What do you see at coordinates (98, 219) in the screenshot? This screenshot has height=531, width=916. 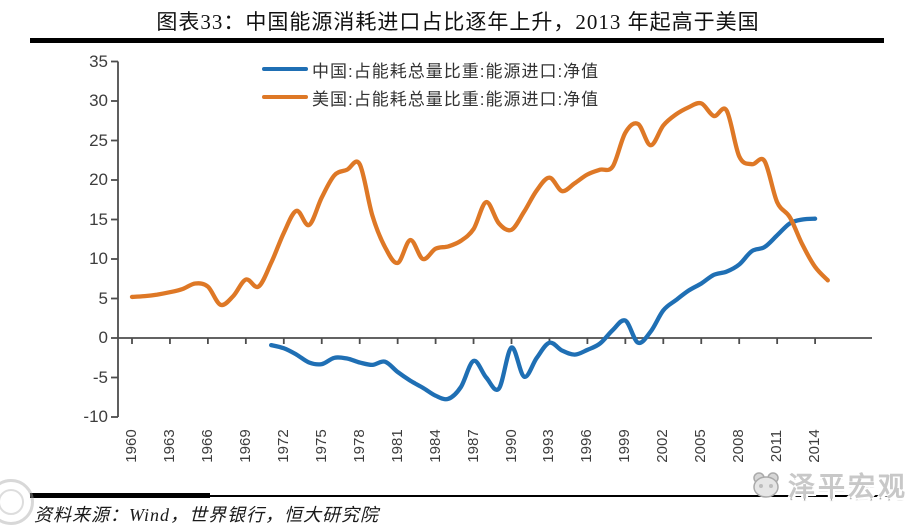 I see `y-tick-label: 15` at bounding box center [98, 219].